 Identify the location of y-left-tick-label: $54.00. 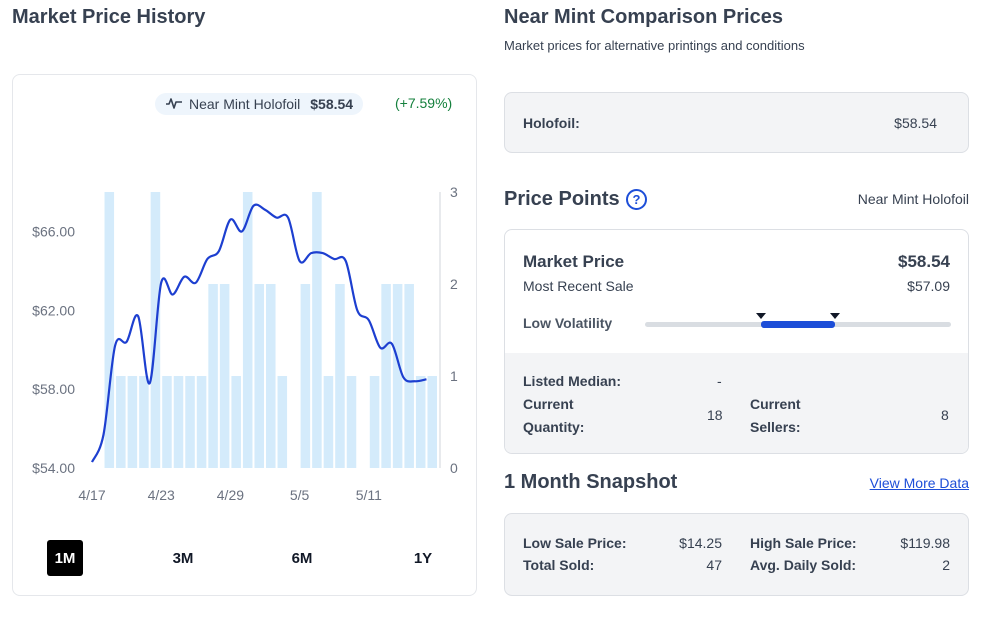
(53, 468).